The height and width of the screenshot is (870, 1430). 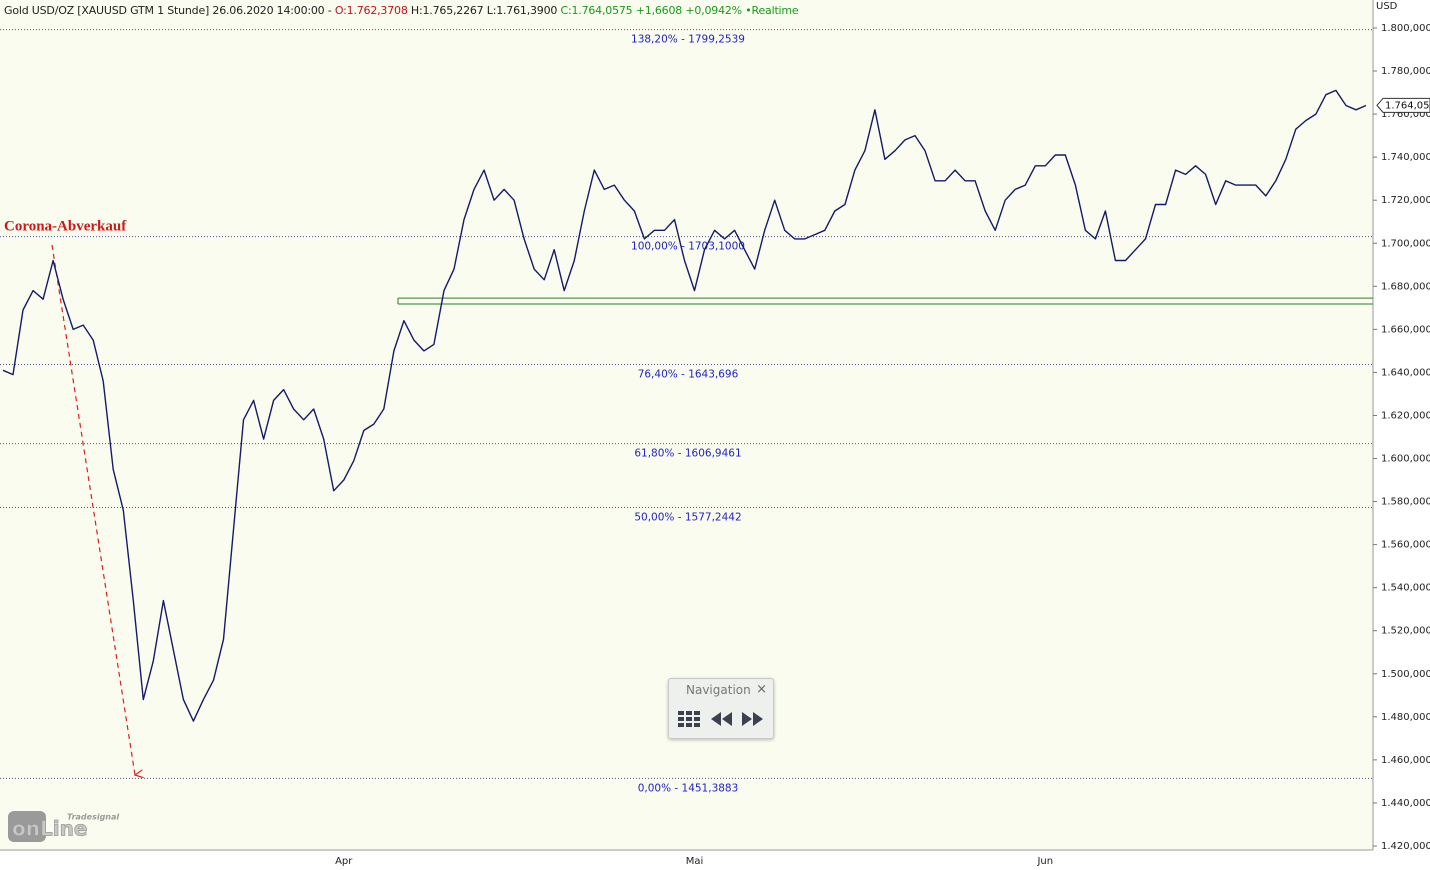 What do you see at coordinates (93, 817) in the screenshot?
I see `logo-brand: Tradesignal` at bounding box center [93, 817].